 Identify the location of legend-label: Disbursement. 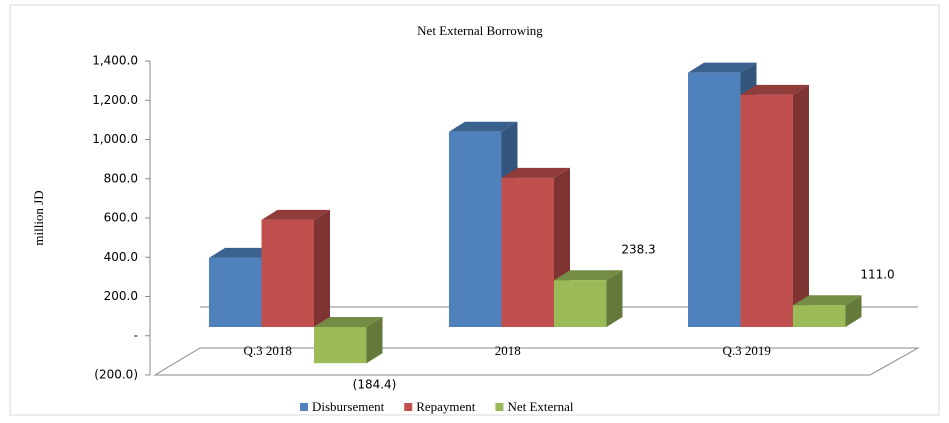
(348, 406).